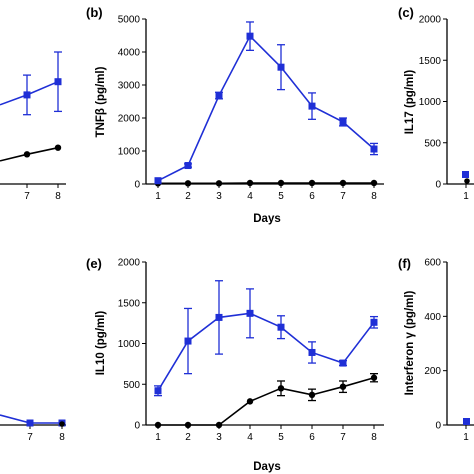 Image resolution: width=474 pixels, height=474 pixels. Describe the element at coordinates (374, 196) in the screenshot. I see `panel-b-x-tick-label: 8` at that location.